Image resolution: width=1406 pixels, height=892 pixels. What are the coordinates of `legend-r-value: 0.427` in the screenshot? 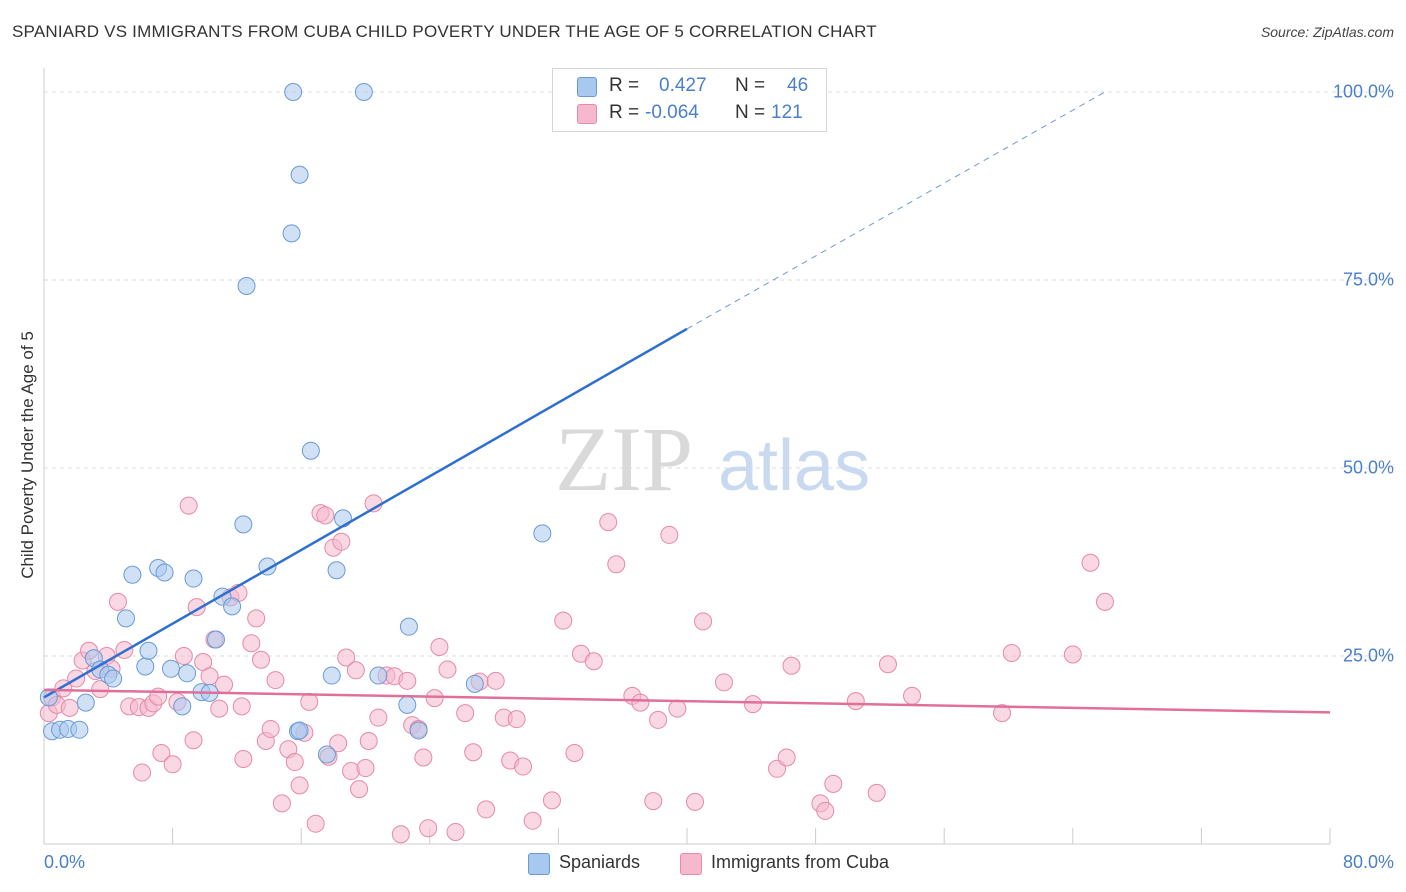 It's located at (683, 85).